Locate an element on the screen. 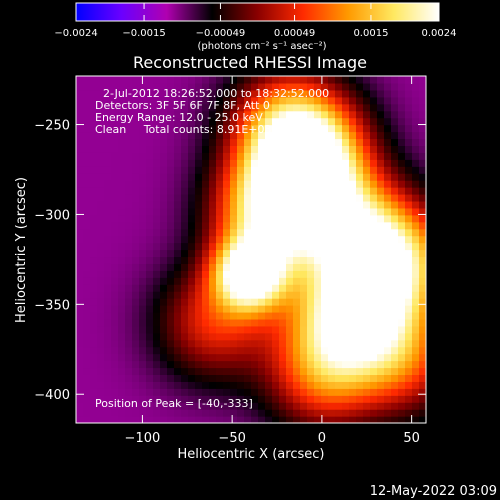 This screenshot has height=500, width=500. y-tick-label: −250 is located at coordinates (52, 126).